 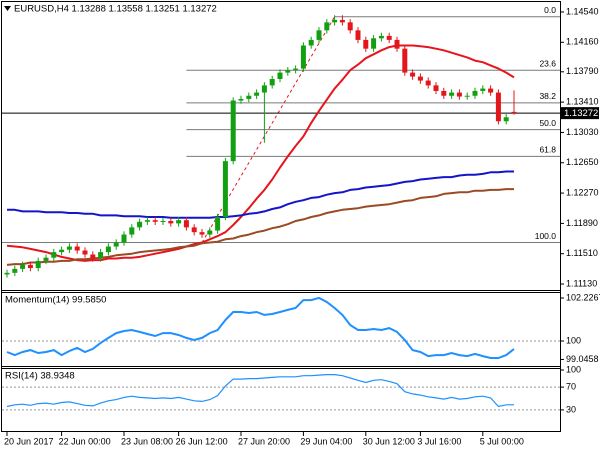 What do you see at coordinates (582, 162) in the screenshot?
I see `y-tick-label: 1.12650` at bounding box center [582, 162].